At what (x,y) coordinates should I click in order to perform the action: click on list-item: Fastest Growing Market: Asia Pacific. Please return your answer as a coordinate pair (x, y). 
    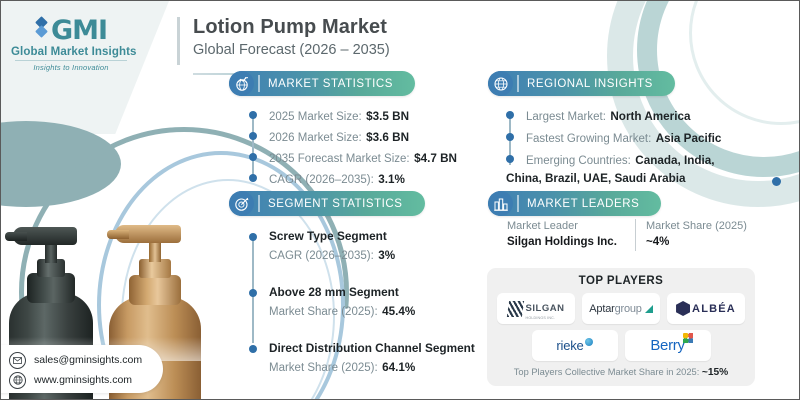
    Looking at the image, I should click on (631, 140).